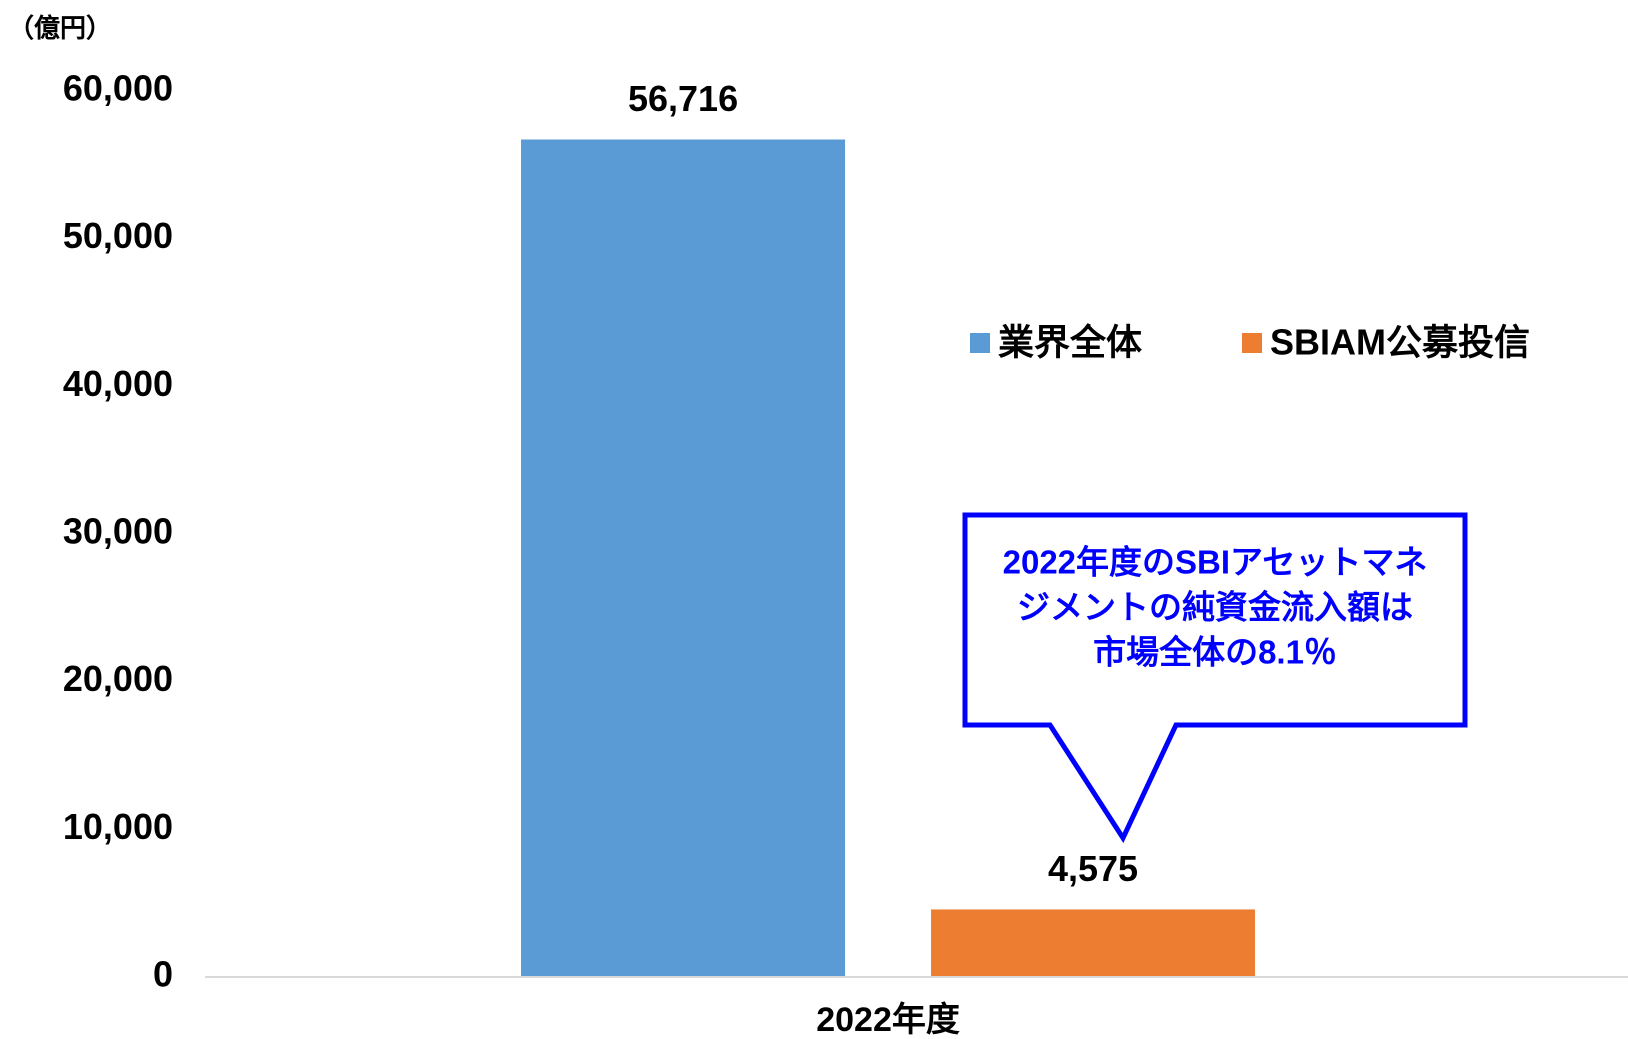 The image size is (1628, 1039). I want to click on legend-label: SBIAM公募投信, so click(1400, 342).